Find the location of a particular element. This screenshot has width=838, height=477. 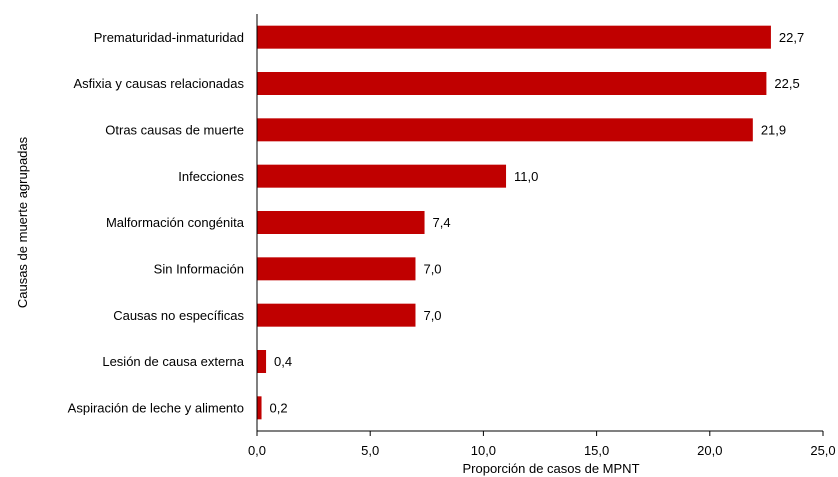

x-tick-label: 0,0 is located at coordinates (257, 450).